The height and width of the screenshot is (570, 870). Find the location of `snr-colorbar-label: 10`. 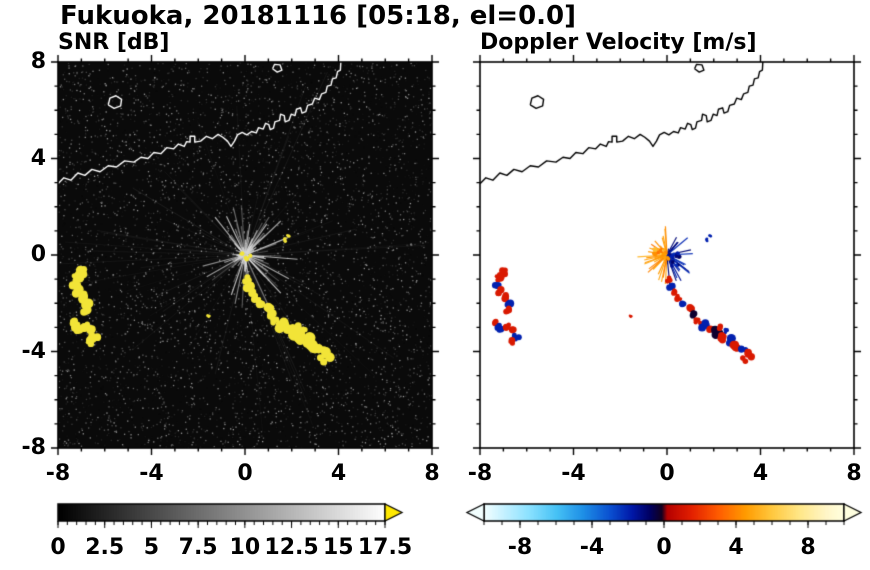

snr-colorbar-label: 10 is located at coordinates (245, 547).